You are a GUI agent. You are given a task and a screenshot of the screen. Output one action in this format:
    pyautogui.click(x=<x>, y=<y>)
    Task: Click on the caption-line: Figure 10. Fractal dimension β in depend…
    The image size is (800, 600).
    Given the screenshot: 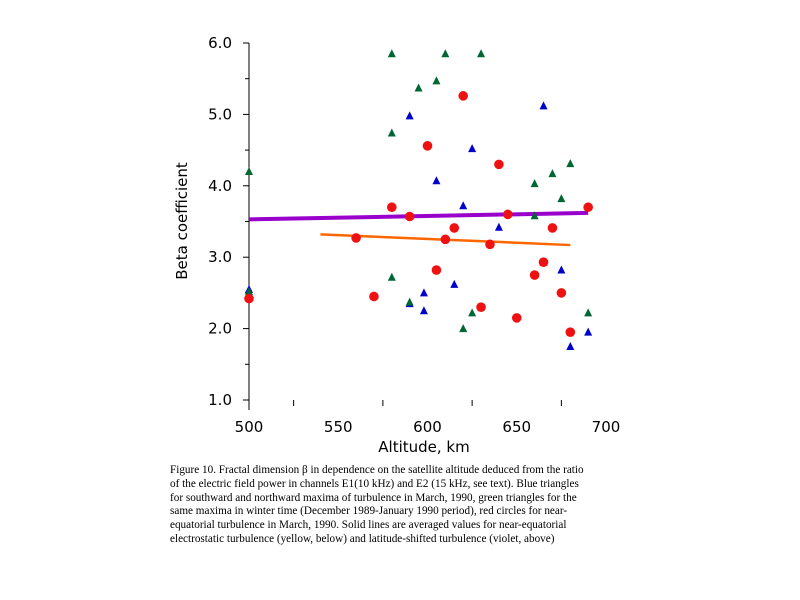 What is the action you would take?
    pyautogui.click(x=377, y=470)
    